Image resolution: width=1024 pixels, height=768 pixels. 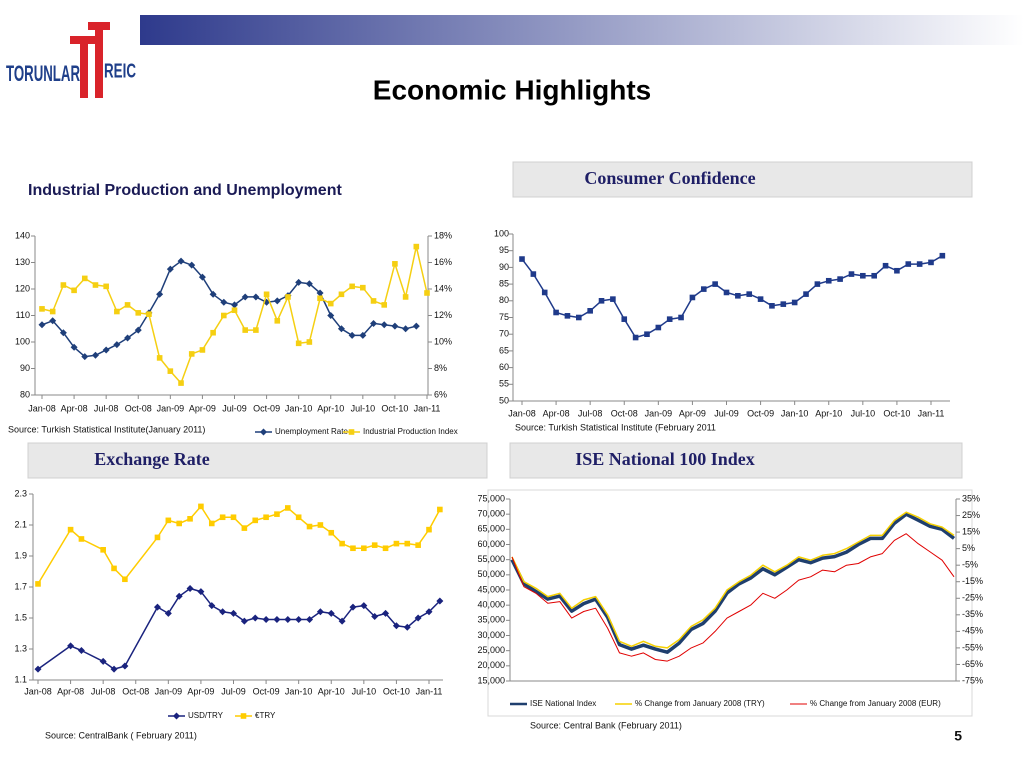 What do you see at coordinates (760, 413) in the screenshot?
I see `x-tick-label: Oct-09` at bounding box center [760, 413].